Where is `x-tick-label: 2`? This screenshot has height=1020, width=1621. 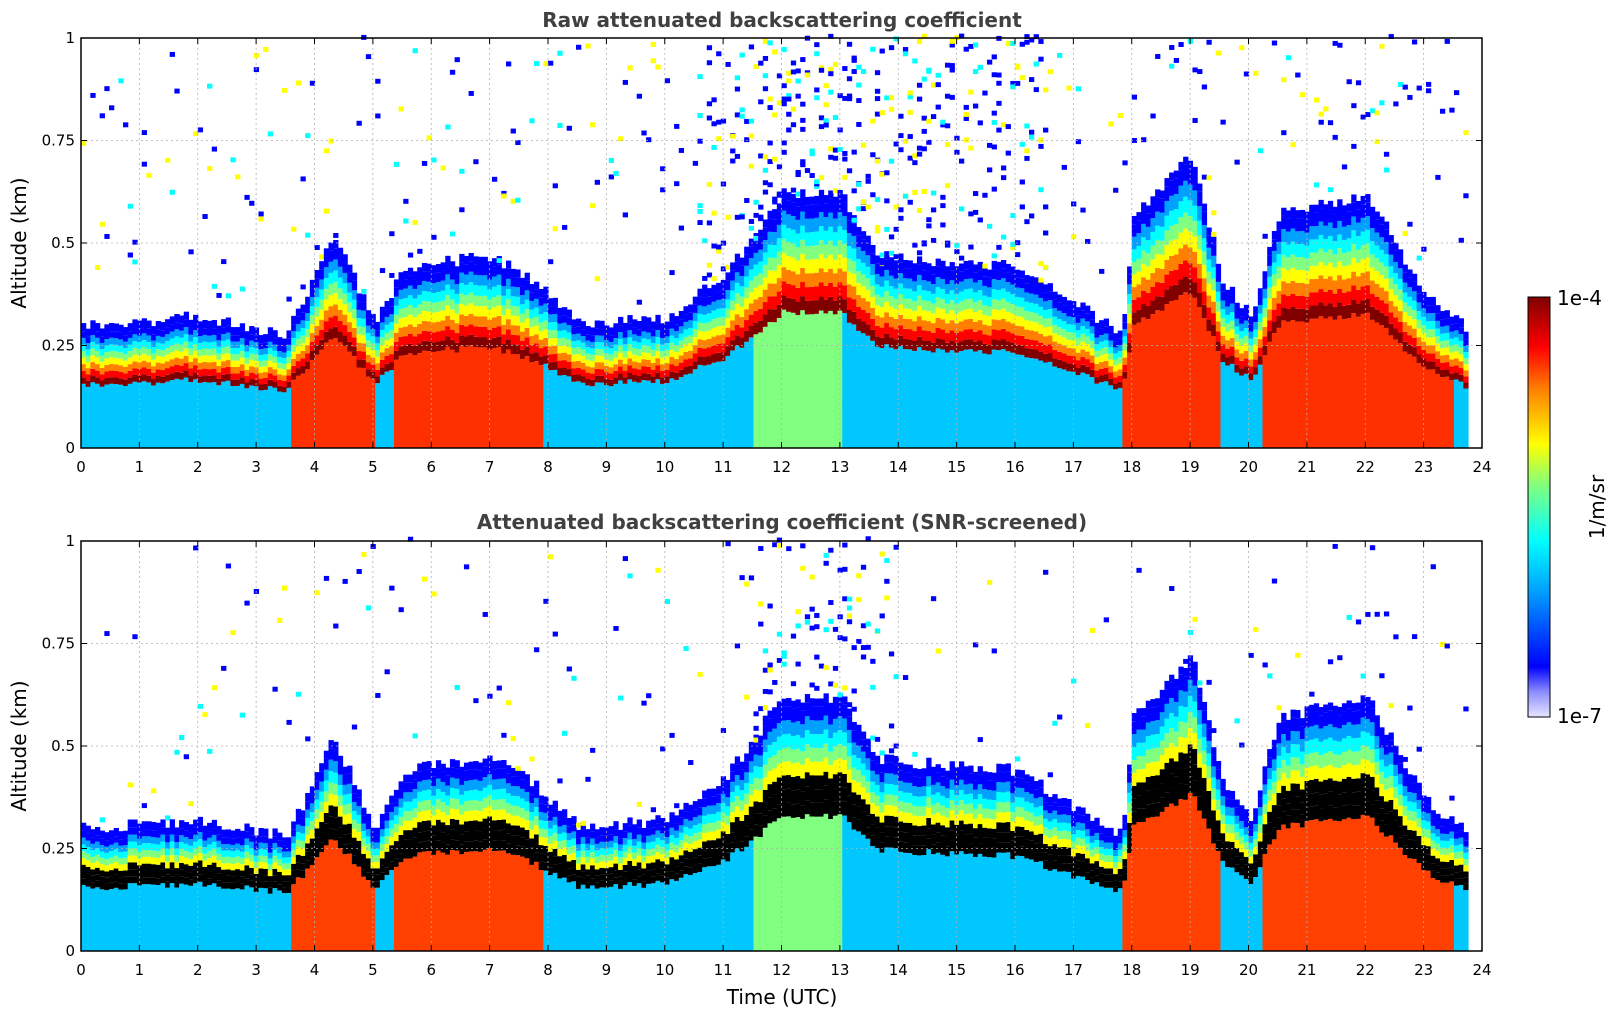 x-tick-label: 2 is located at coordinates (198, 467).